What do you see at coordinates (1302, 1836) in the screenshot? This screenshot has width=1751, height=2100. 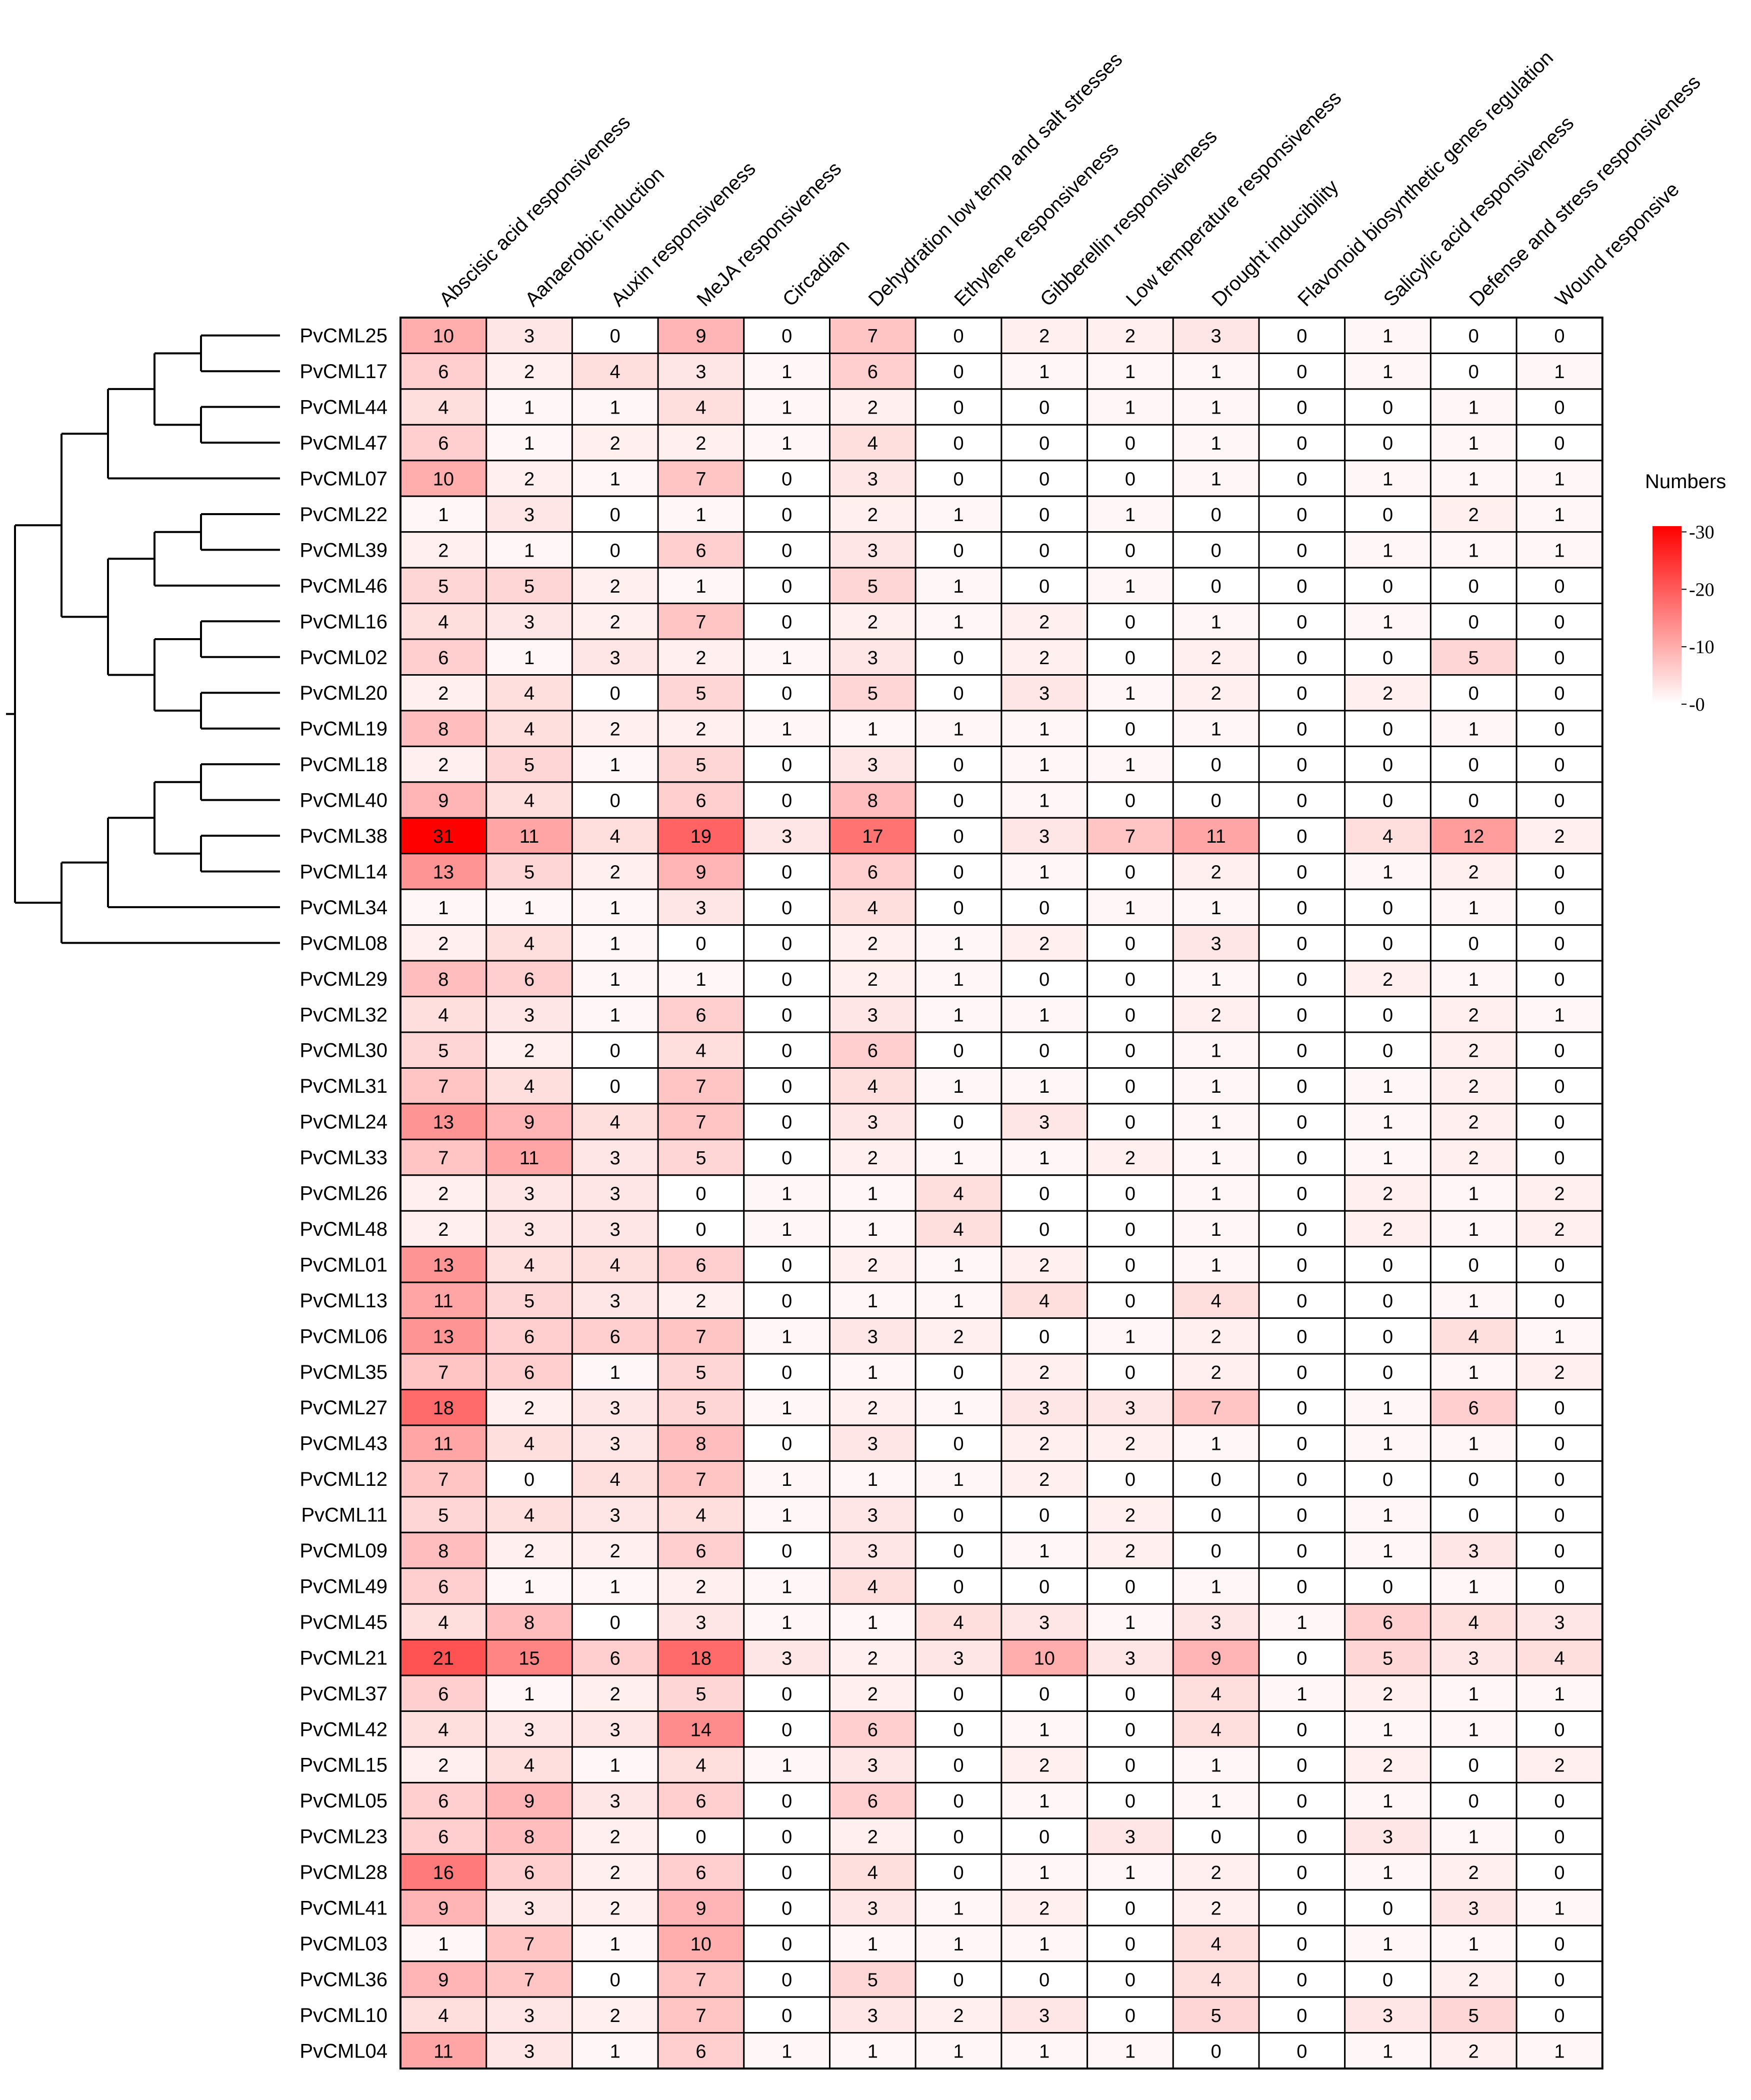 I see `cell-pvcml23-flavonoid-biosynthetic-genes-regulation` at bounding box center [1302, 1836].